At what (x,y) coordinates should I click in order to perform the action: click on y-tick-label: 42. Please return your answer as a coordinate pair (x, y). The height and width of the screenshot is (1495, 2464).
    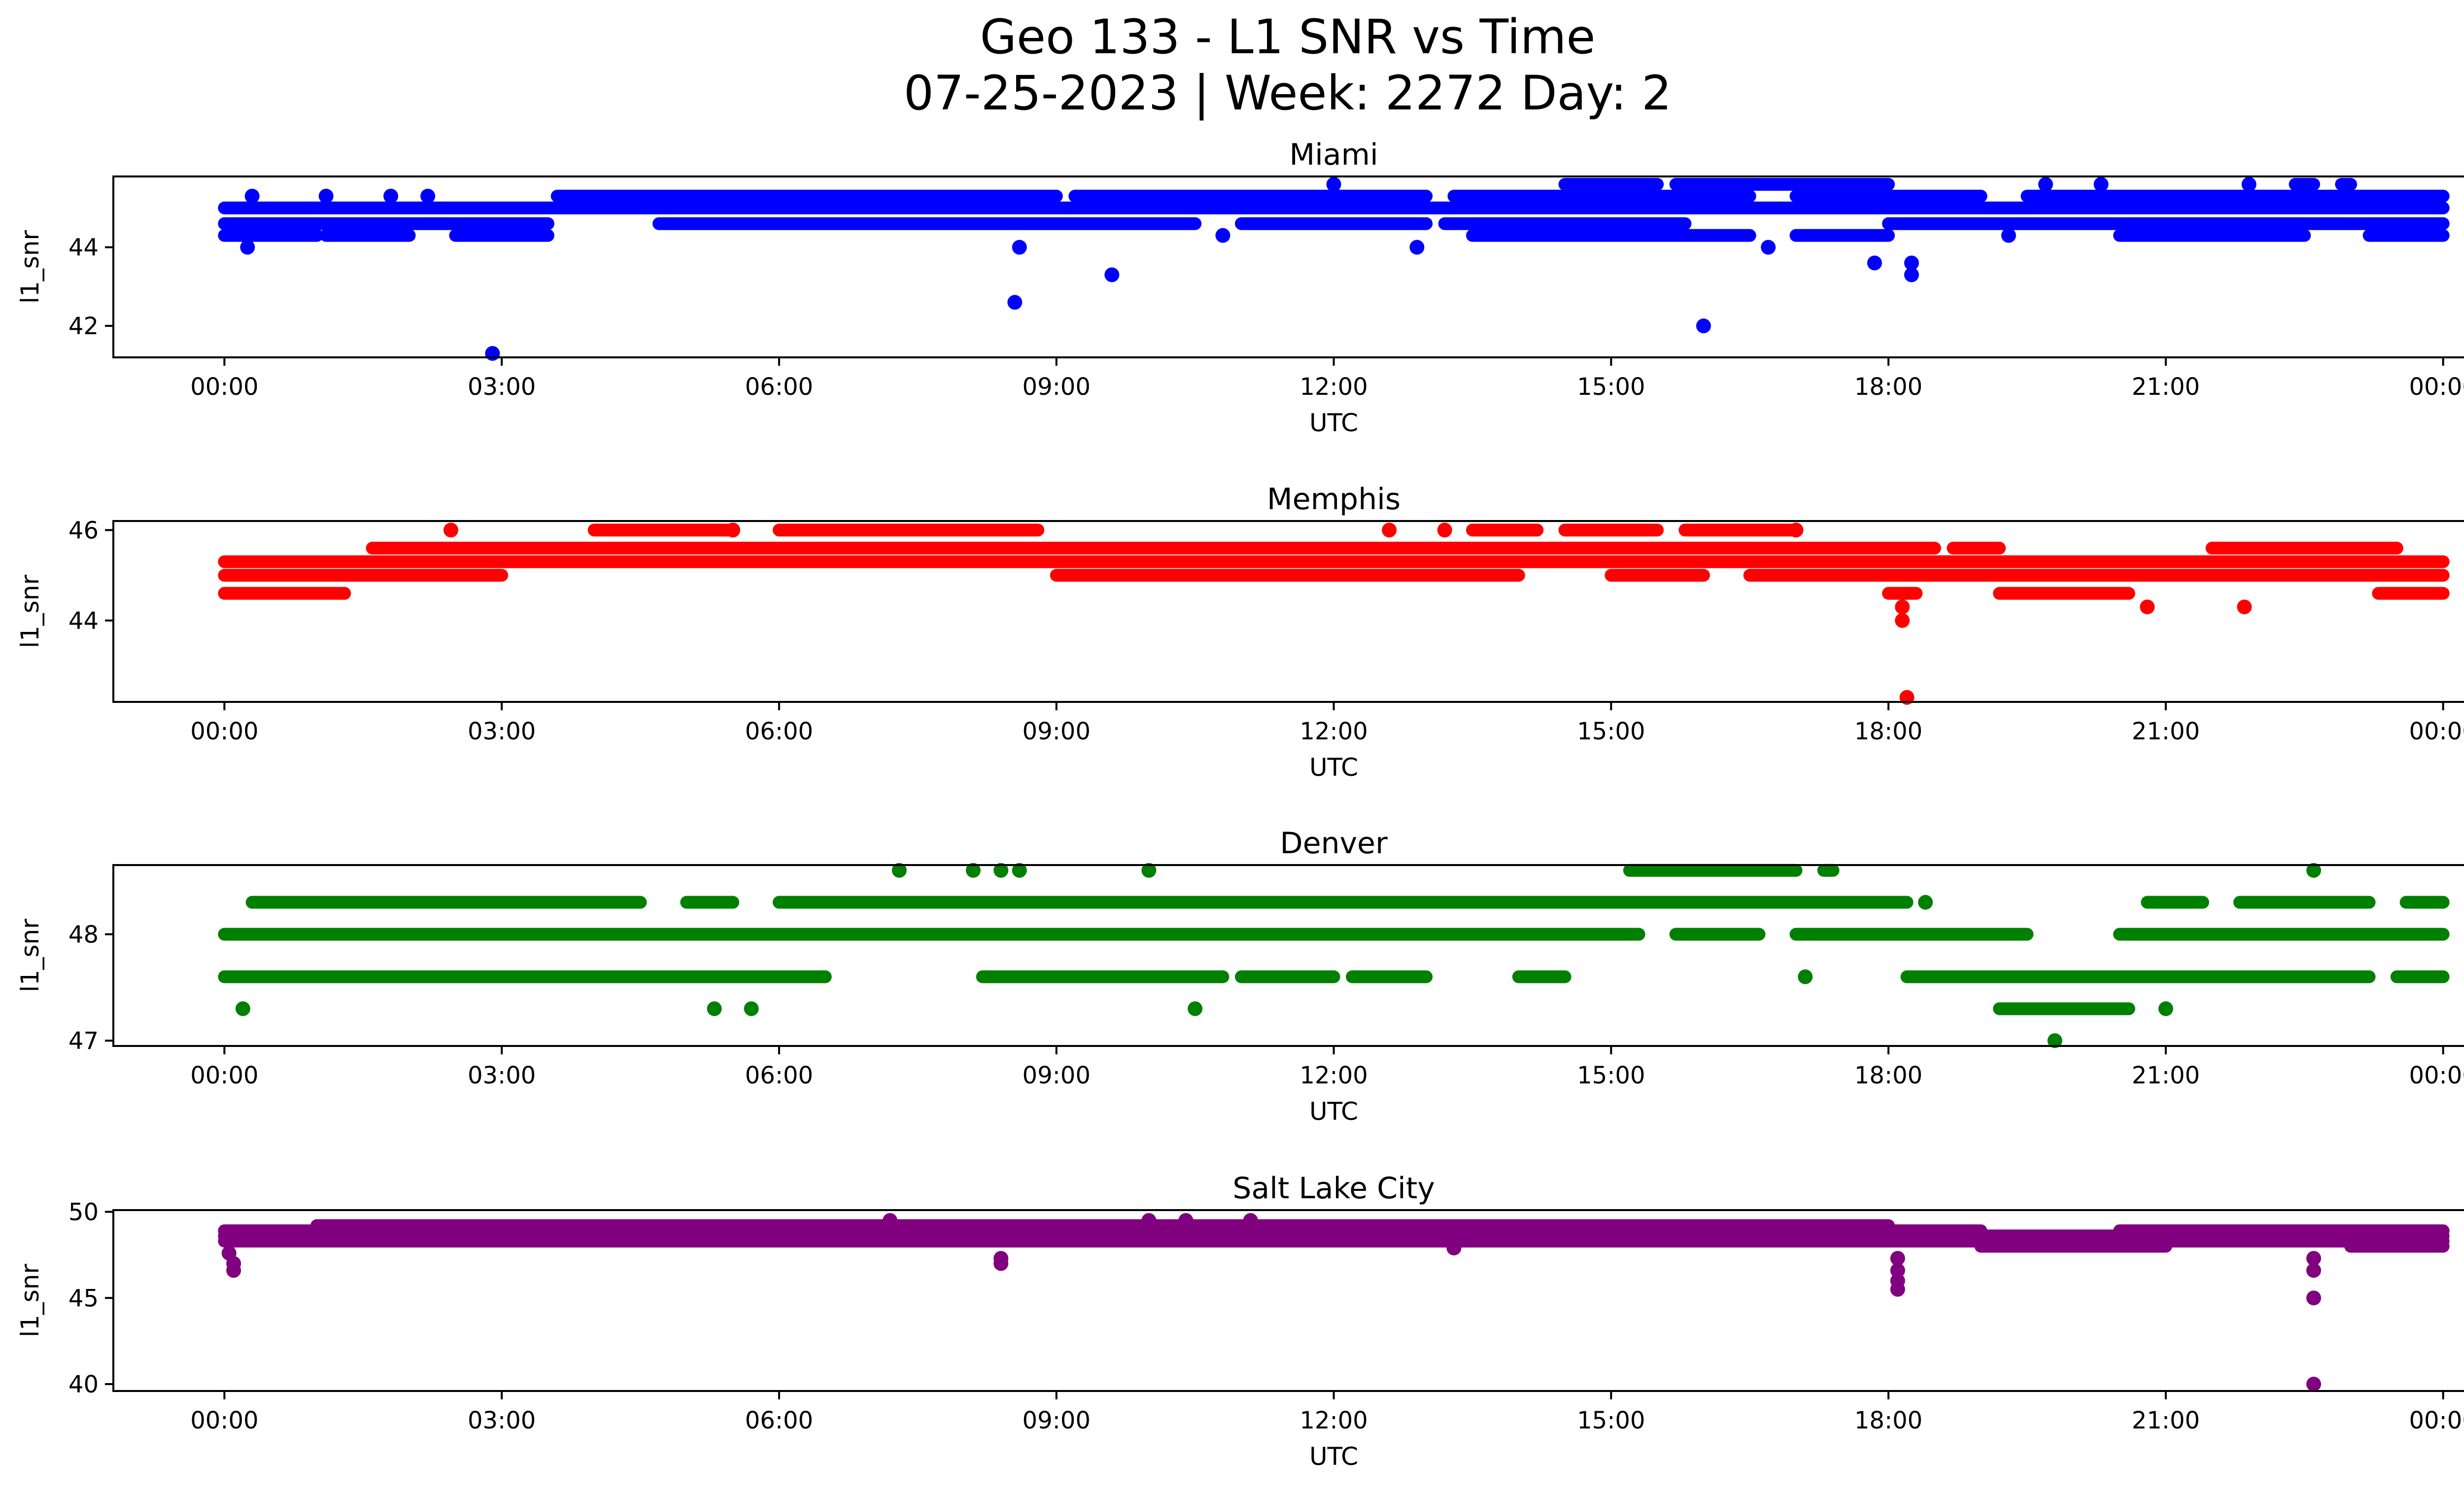
    Looking at the image, I should click on (83, 326).